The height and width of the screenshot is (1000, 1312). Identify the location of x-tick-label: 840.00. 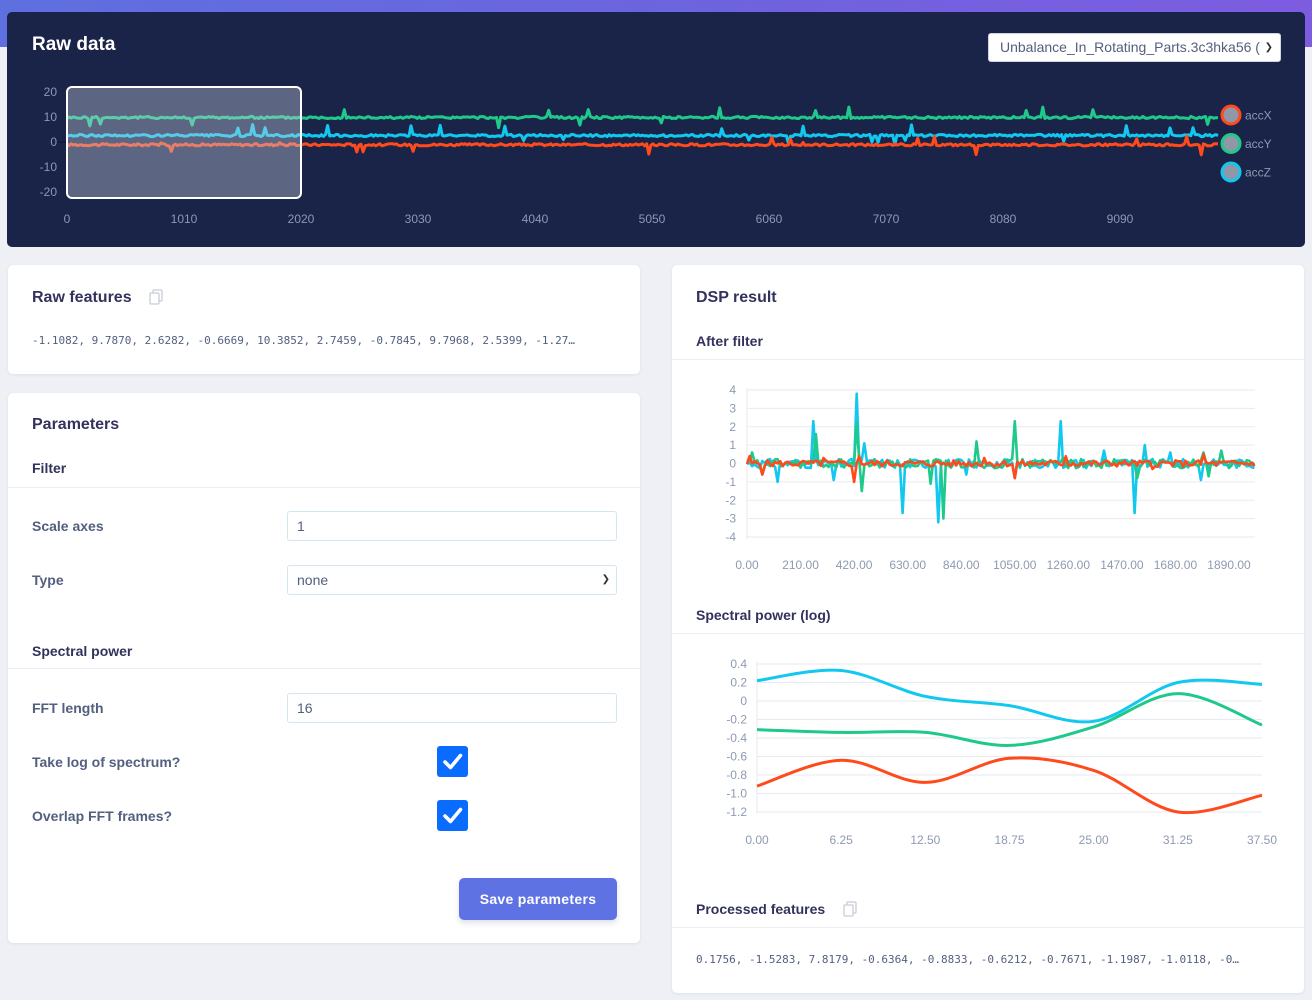
(961, 565).